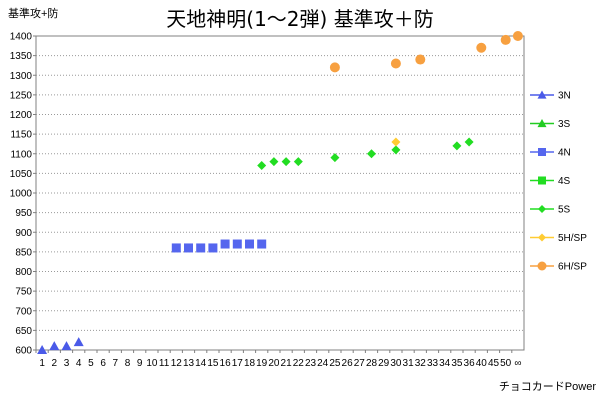  What do you see at coordinates (564, 181) in the screenshot?
I see `legend-label: 4S` at bounding box center [564, 181].